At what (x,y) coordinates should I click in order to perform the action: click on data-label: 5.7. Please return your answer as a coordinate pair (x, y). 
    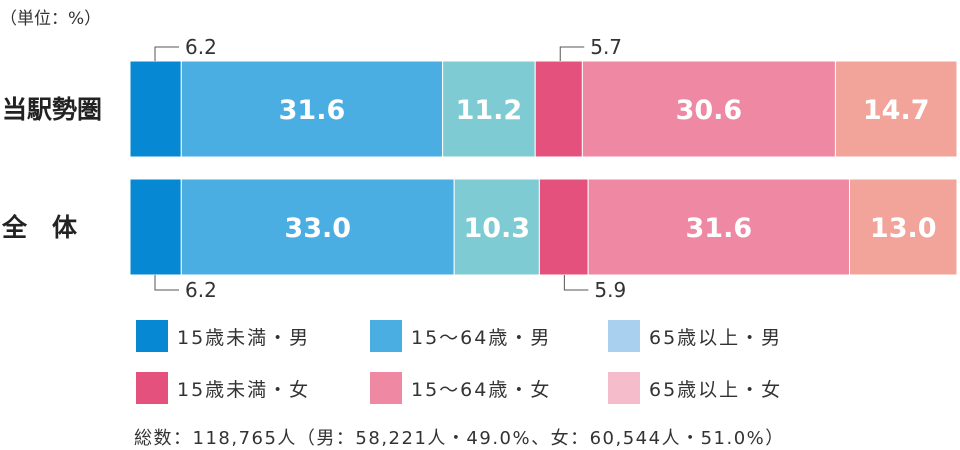
    Looking at the image, I should click on (606, 47).